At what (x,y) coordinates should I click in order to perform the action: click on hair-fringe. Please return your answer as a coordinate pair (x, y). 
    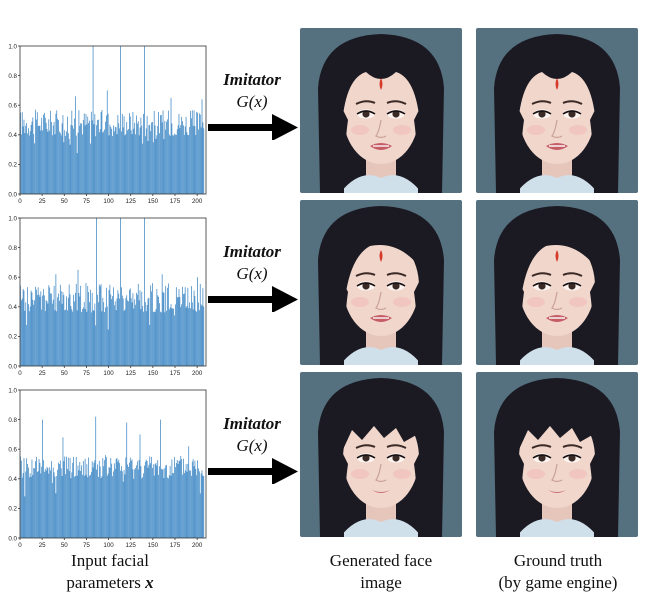
    Looking at the image, I should click on (558, 259).